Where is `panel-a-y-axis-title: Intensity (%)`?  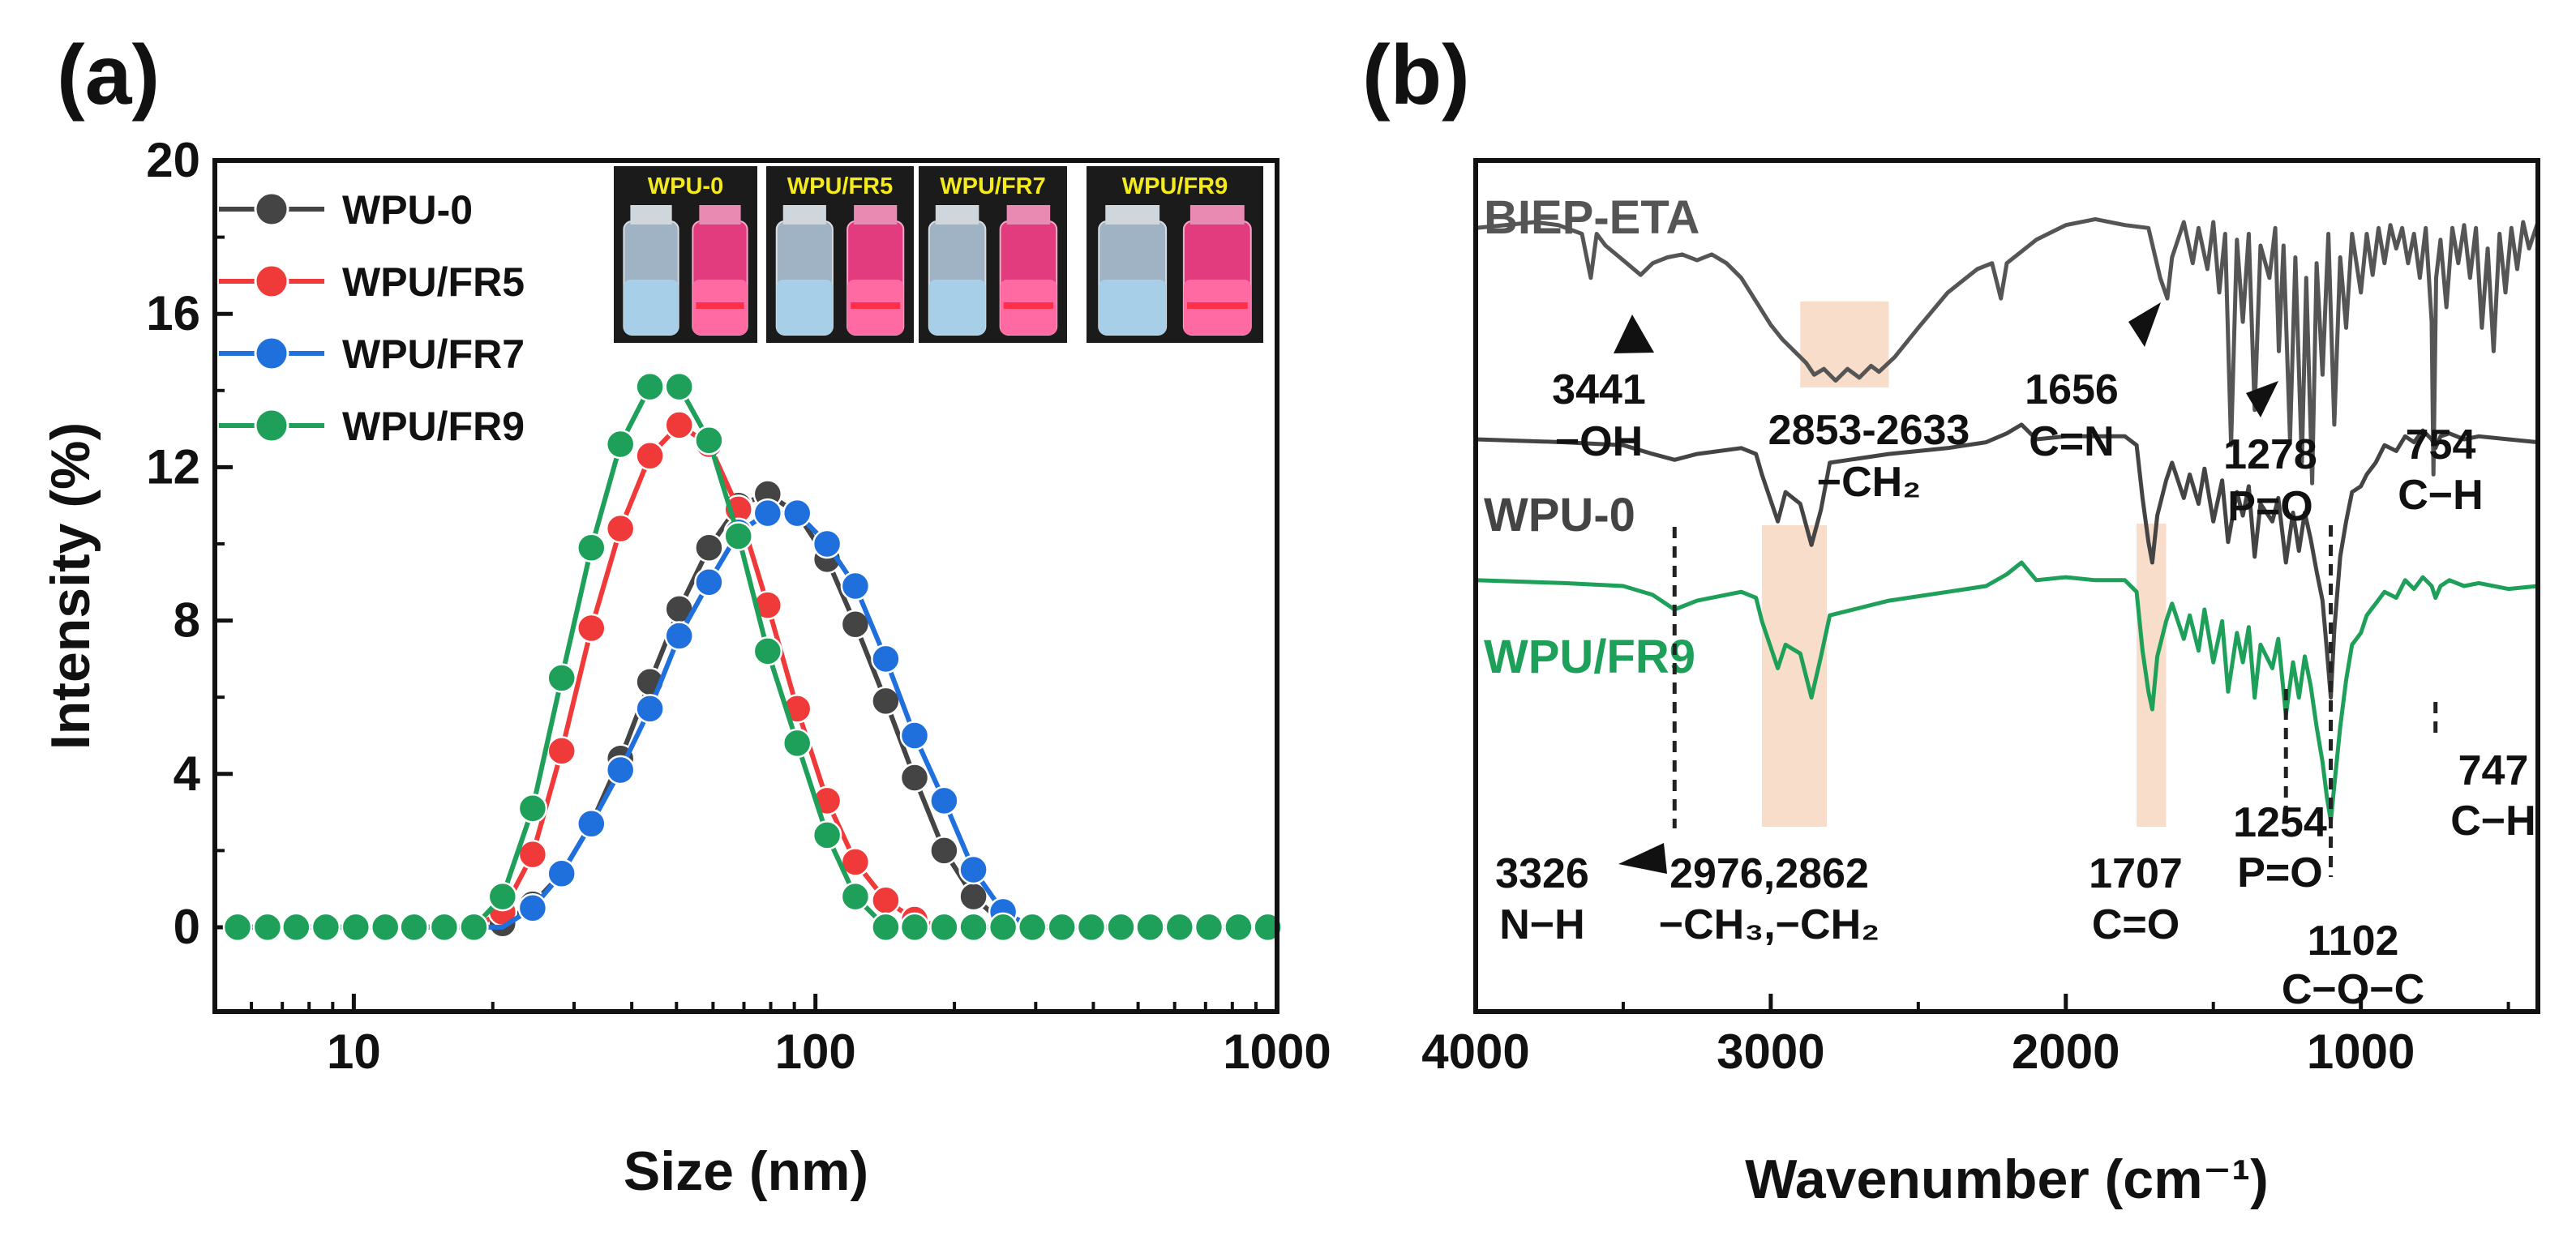
panel-a-y-axis-title: Intensity (%) is located at coordinates (70, 586).